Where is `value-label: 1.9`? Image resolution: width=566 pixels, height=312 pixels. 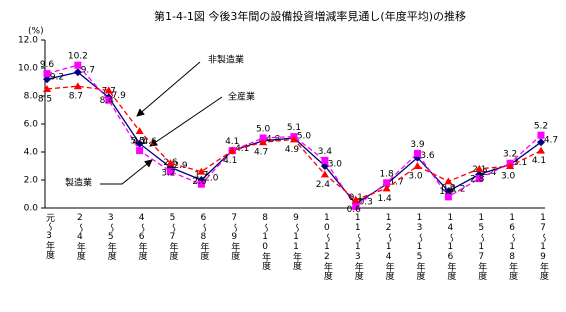 value-label: 1.9 is located at coordinates (446, 192).